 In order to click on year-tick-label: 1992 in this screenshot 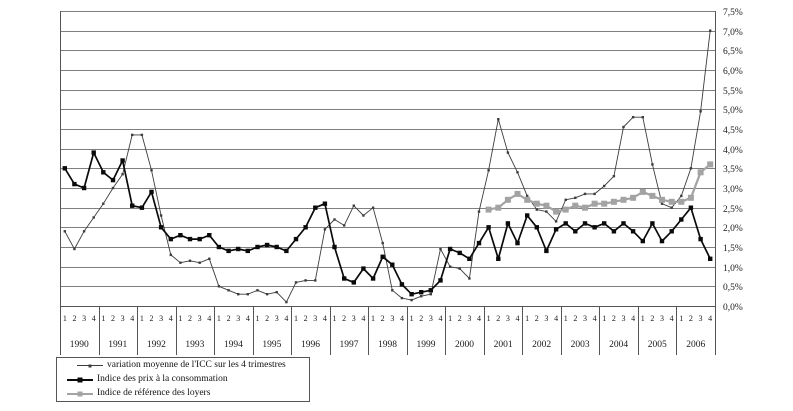, I will do `click(156, 345)`.